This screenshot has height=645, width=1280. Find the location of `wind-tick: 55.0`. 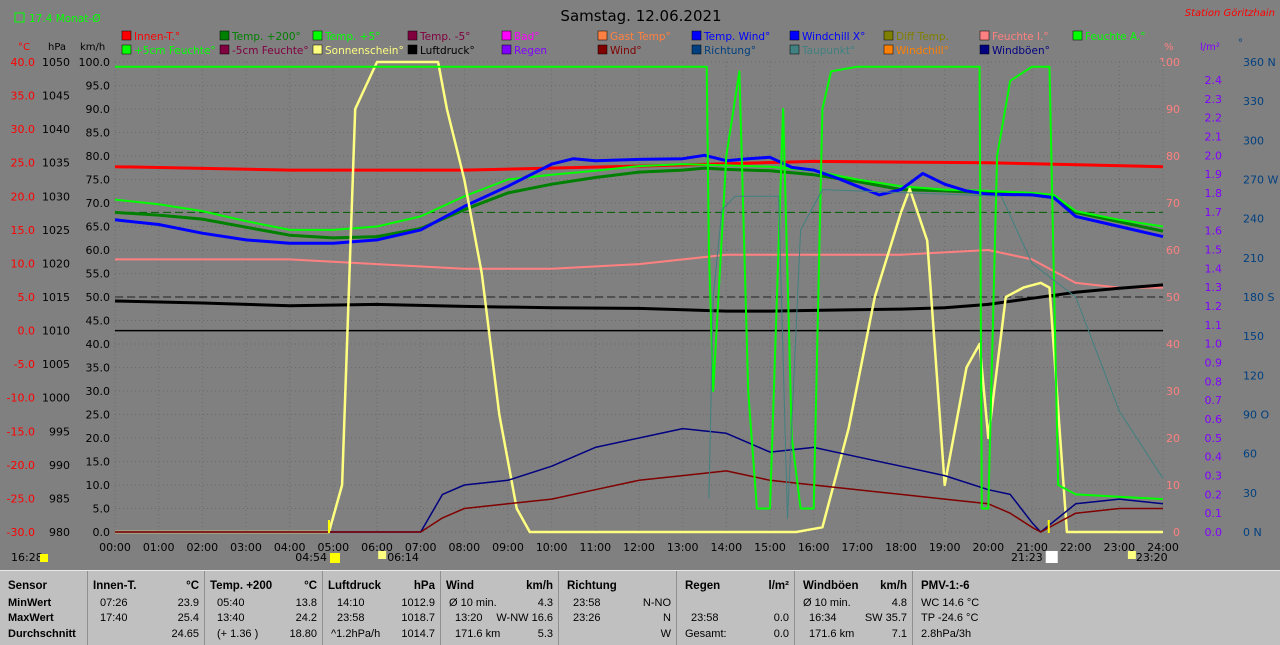

wind-tick: 55.0 is located at coordinates (98, 274).